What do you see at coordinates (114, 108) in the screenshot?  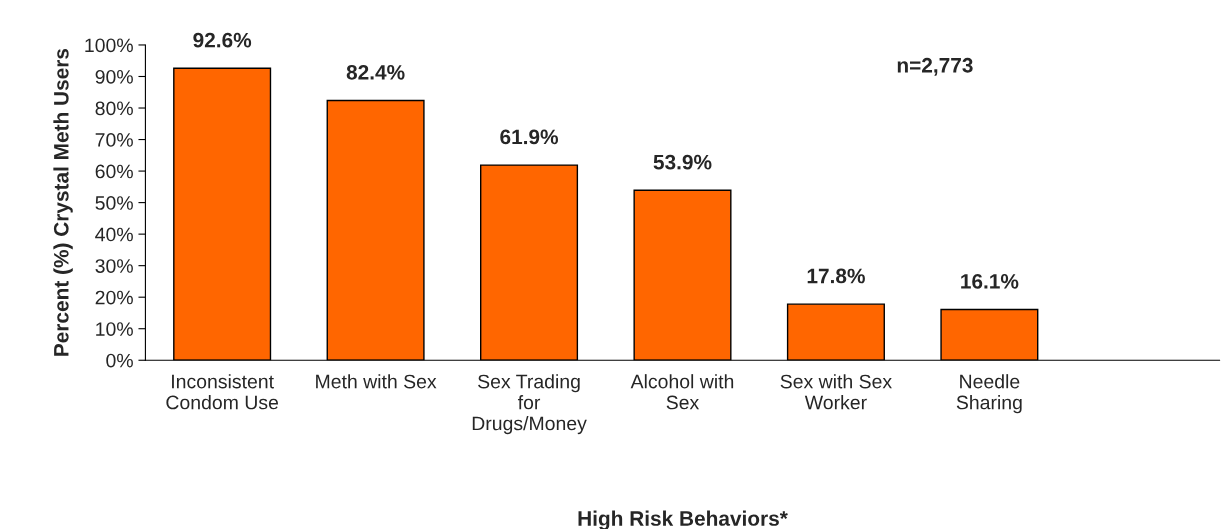 I see `y-tick-label: 80%` at bounding box center [114, 108].